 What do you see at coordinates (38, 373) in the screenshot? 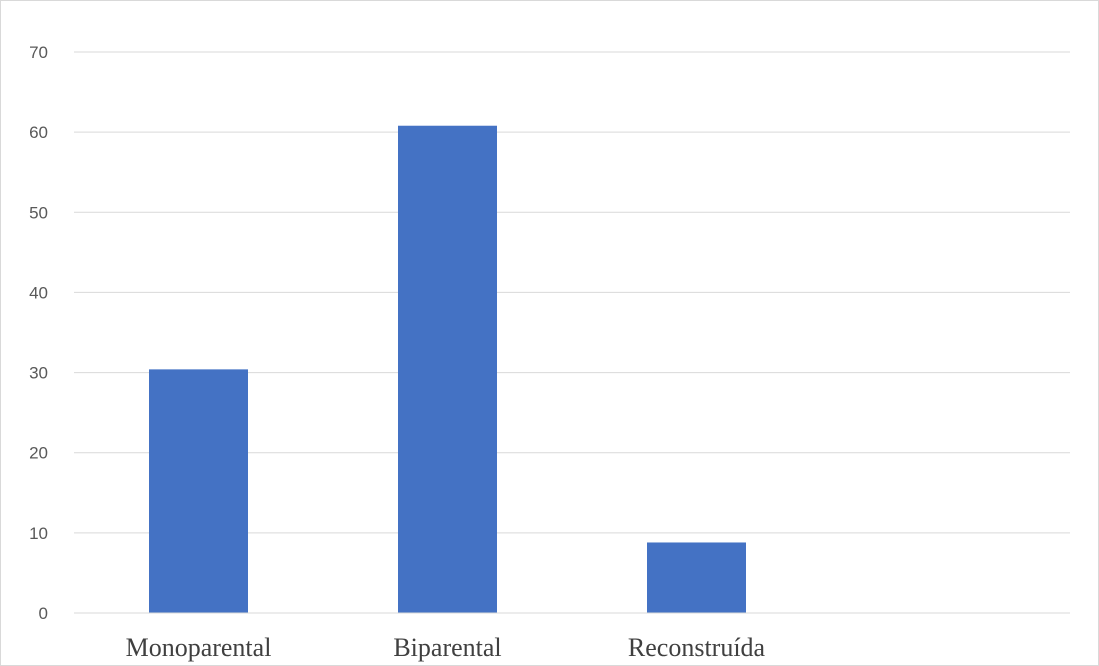
I see `y-tick-label: 30` at bounding box center [38, 373].